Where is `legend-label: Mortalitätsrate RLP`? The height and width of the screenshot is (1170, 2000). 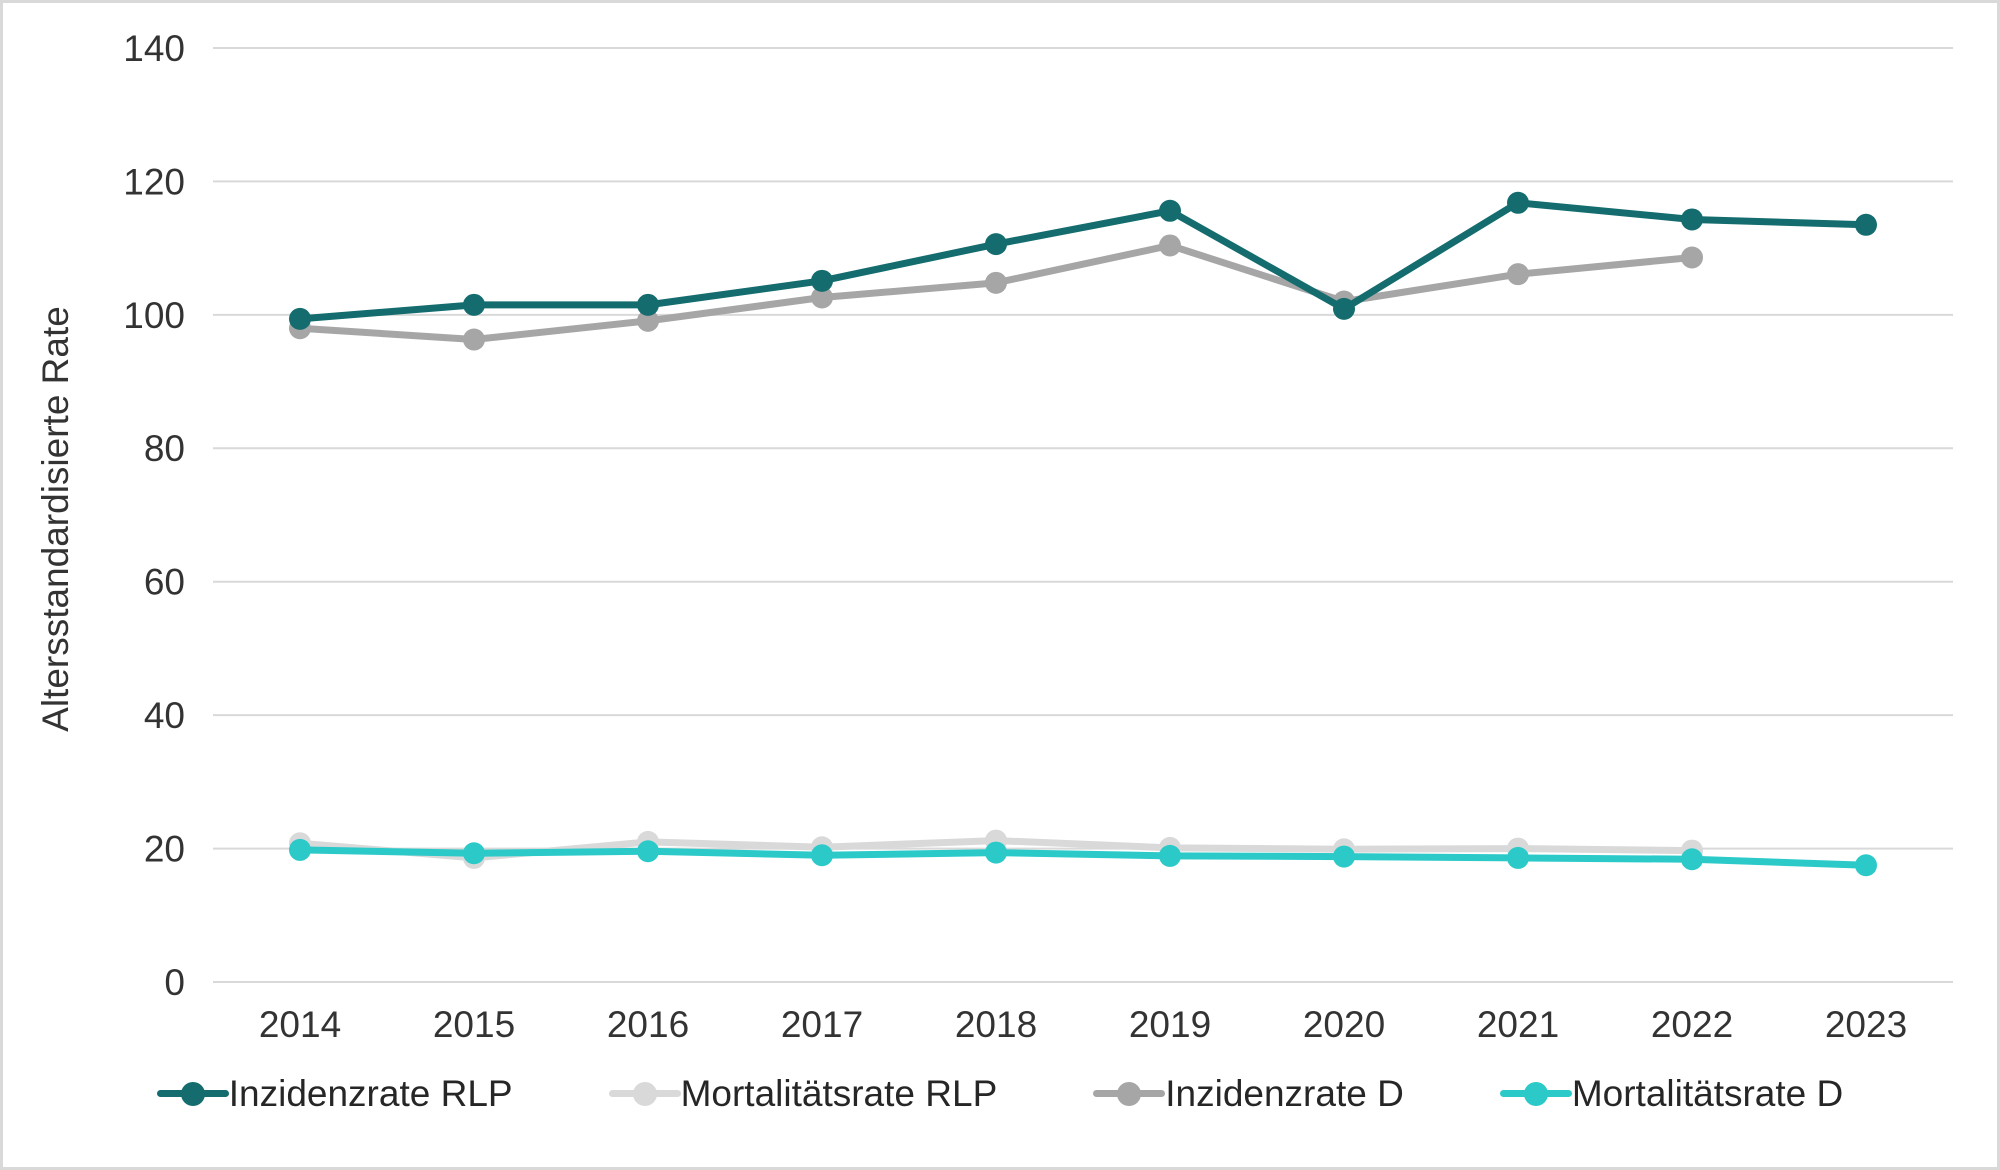 legend-label: Mortalitätsrate RLP is located at coordinates (839, 1093).